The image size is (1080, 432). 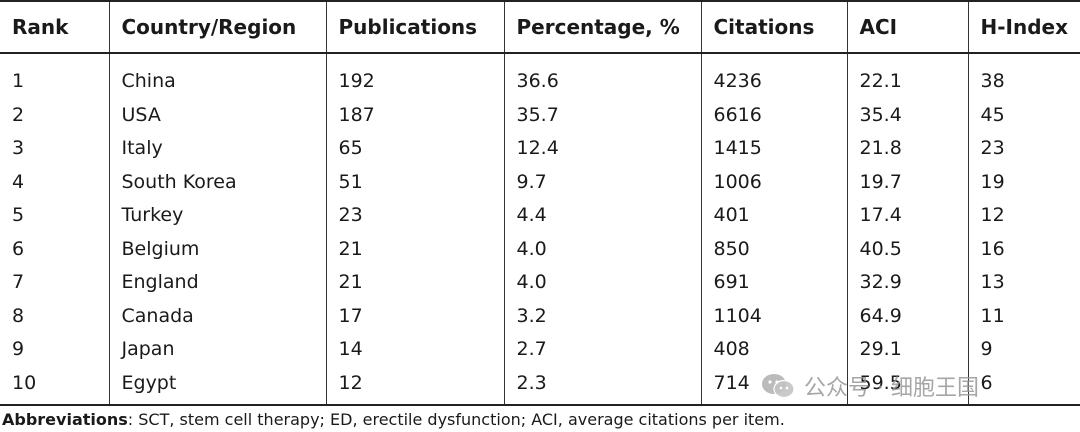 I want to click on cell-percentage: 2.3, so click(x=602, y=386).